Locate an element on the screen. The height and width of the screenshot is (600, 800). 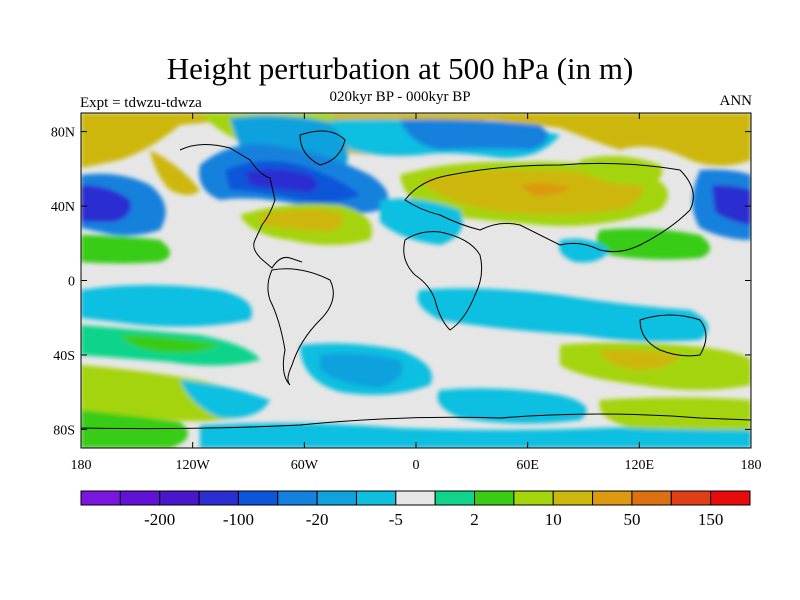
lon-tick-label: 60E is located at coordinates (527, 465).